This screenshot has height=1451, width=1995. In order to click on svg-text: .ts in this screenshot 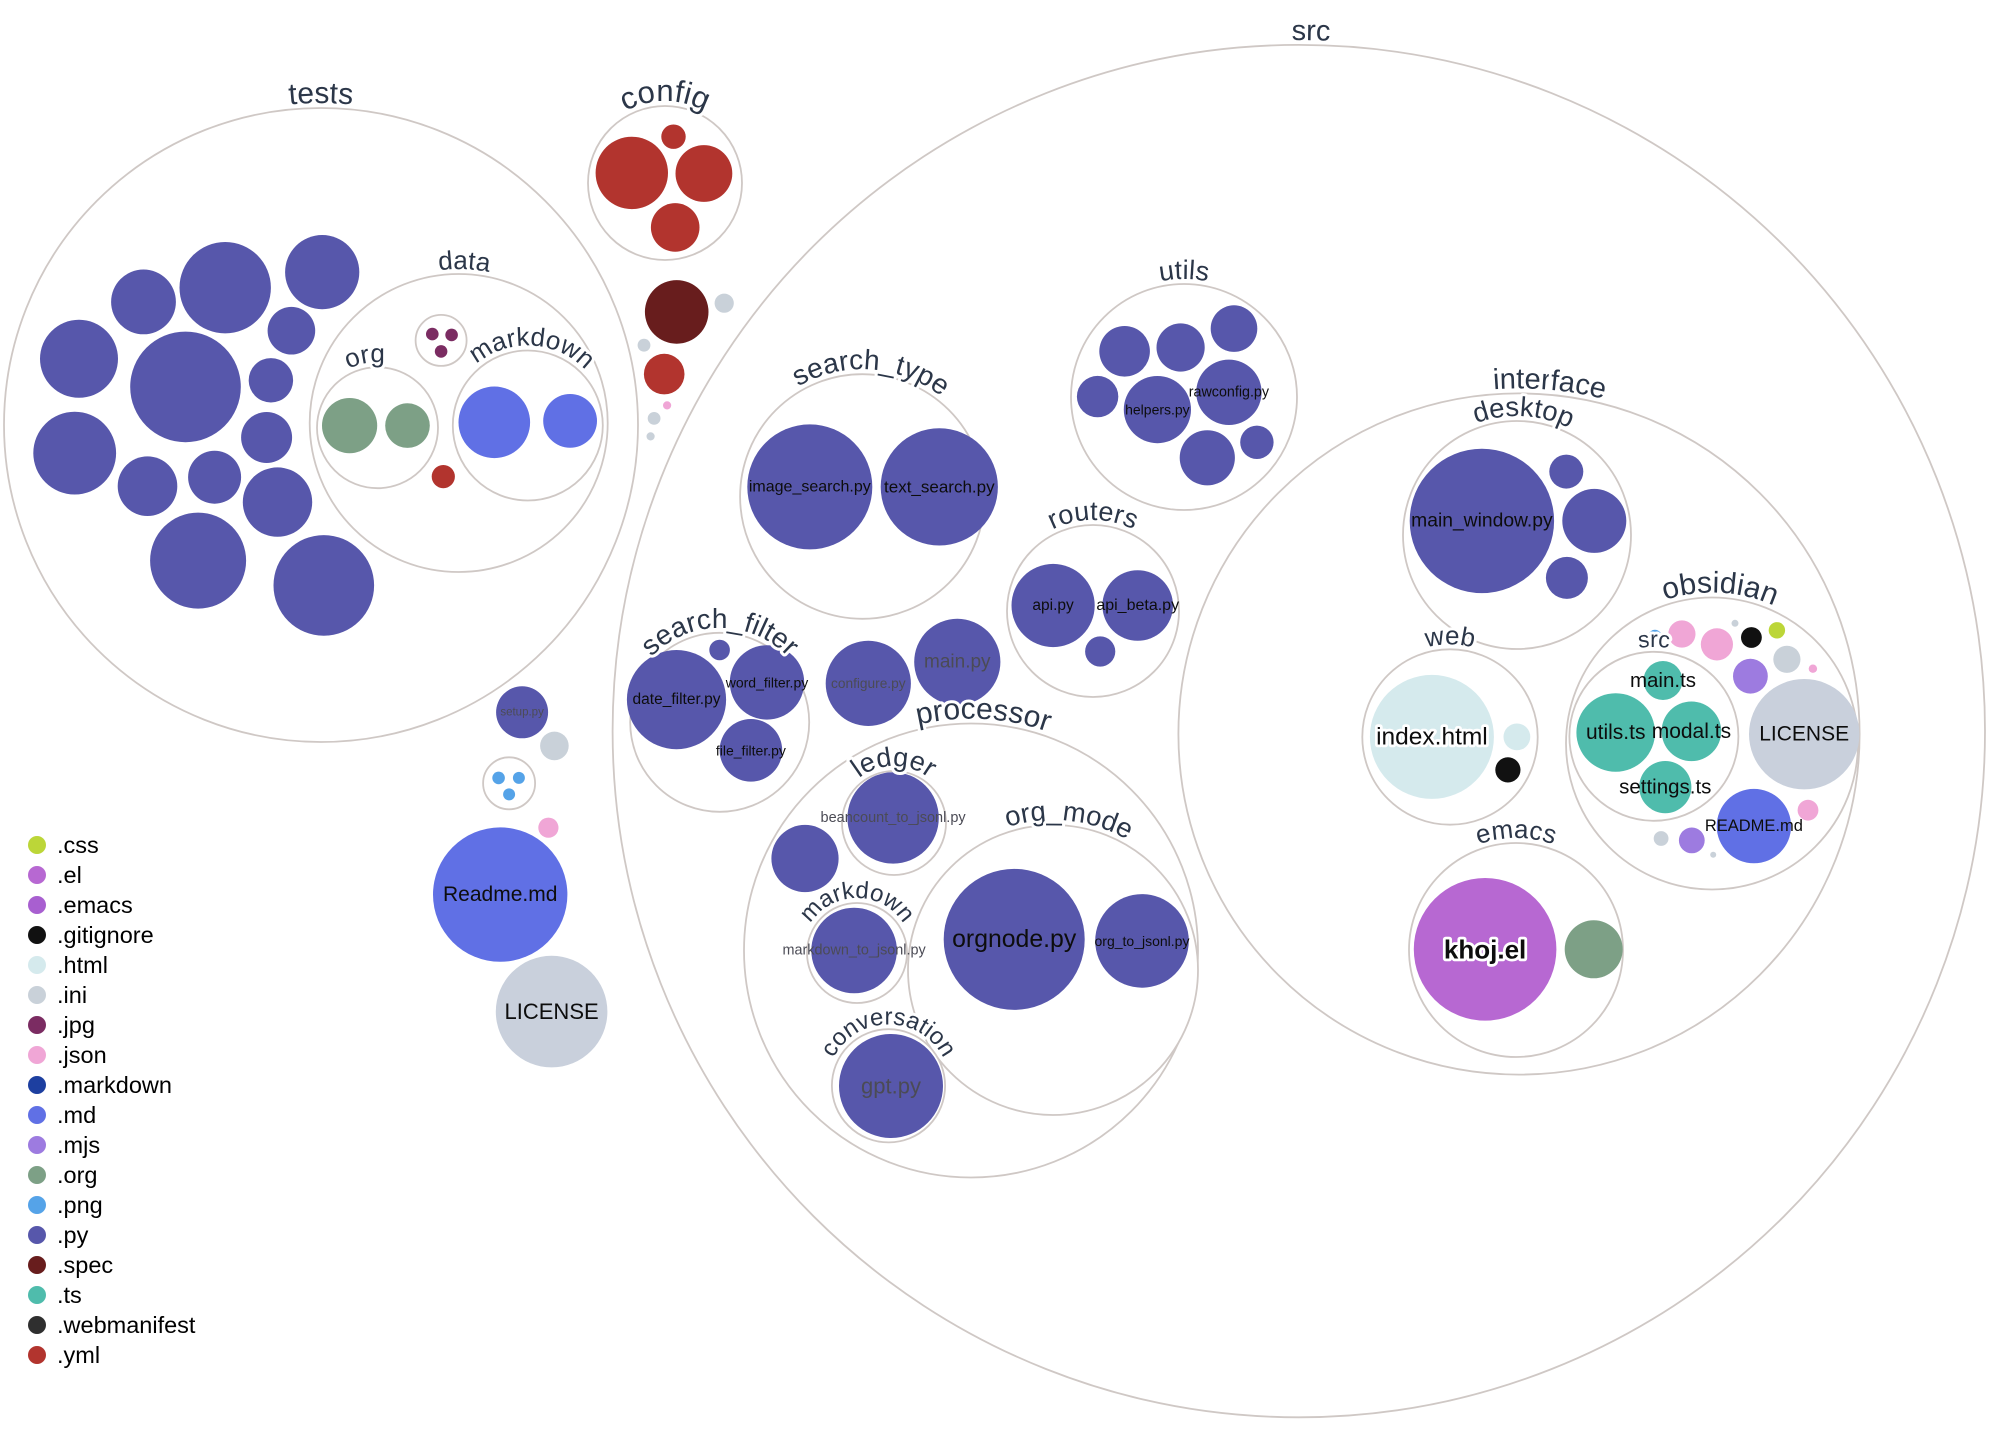, I will do `click(69, 1295)`.